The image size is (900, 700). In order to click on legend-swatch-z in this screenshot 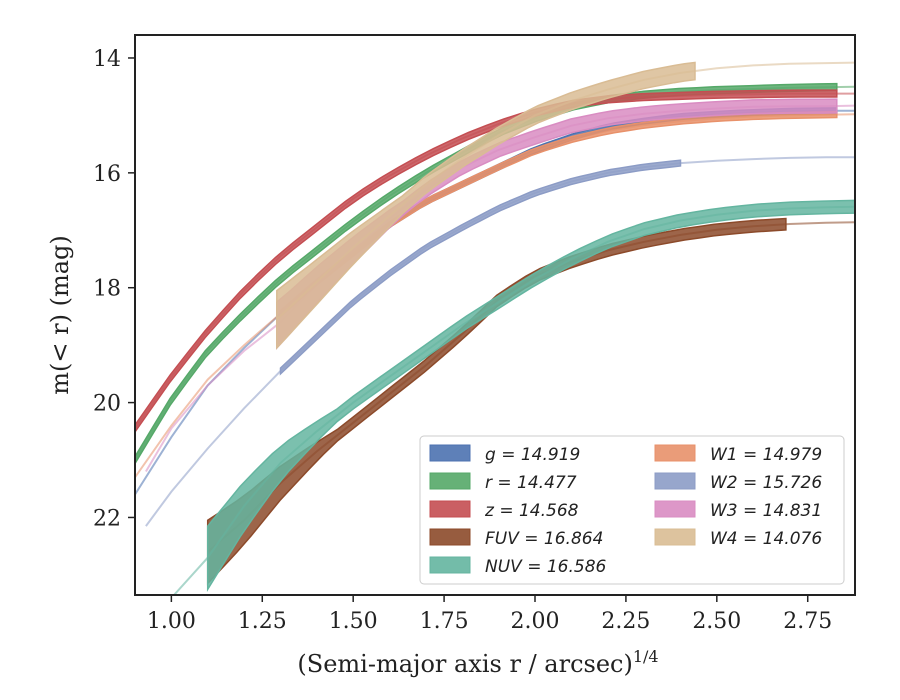, I will do `click(450, 509)`.